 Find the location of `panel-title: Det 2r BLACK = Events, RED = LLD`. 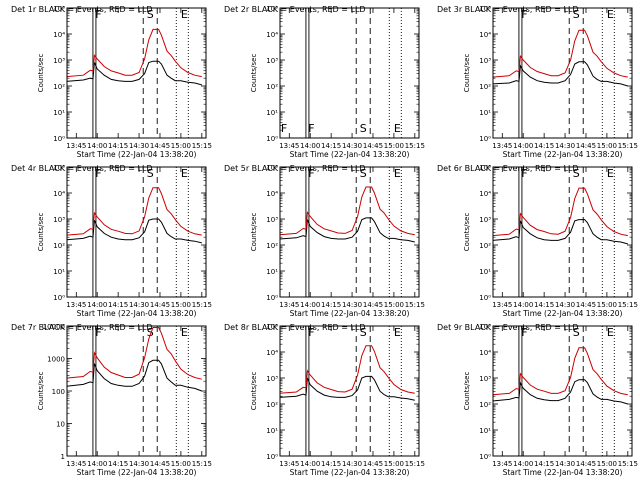

panel-title: Det 2r BLACK = Events, RED = LLD is located at coordinates (295, 9).